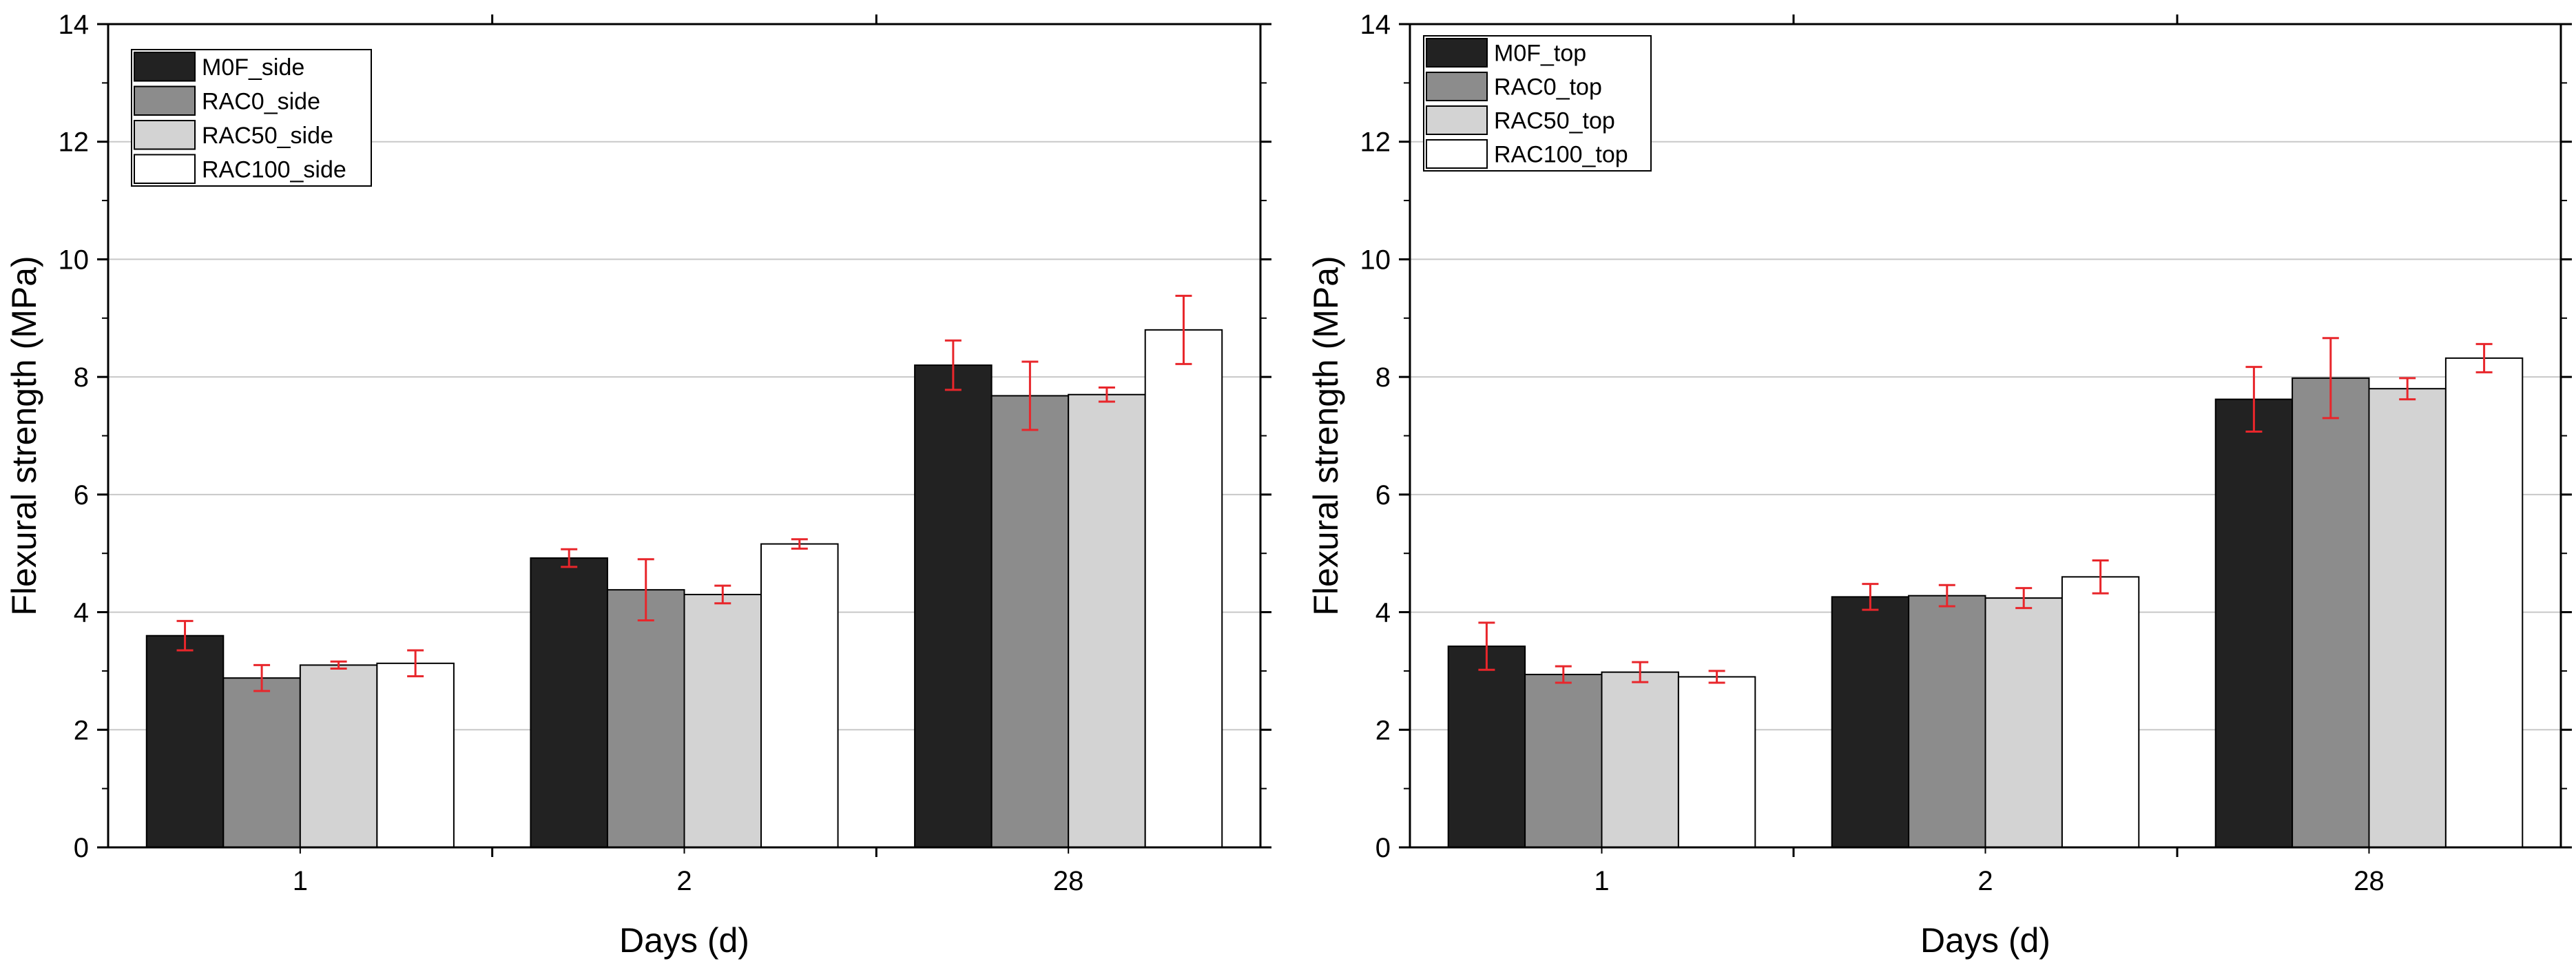  I want to click on legend-swatch-RAC100_top, so click(1457, 154).